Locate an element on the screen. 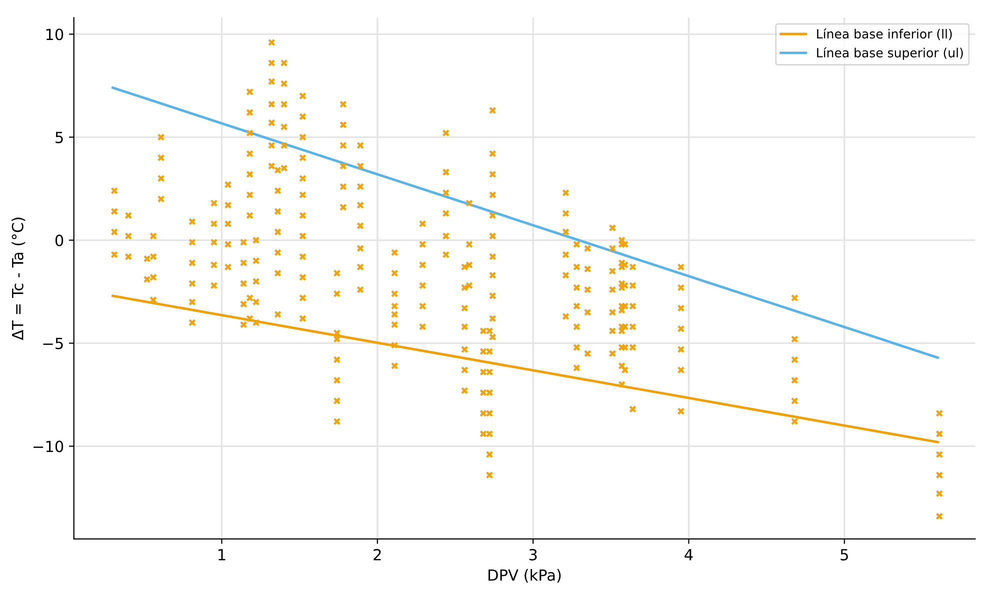 This screenshot has height=589, width=985. x-axis-title: DPV (kPa) is located at coordinates (524, 576).